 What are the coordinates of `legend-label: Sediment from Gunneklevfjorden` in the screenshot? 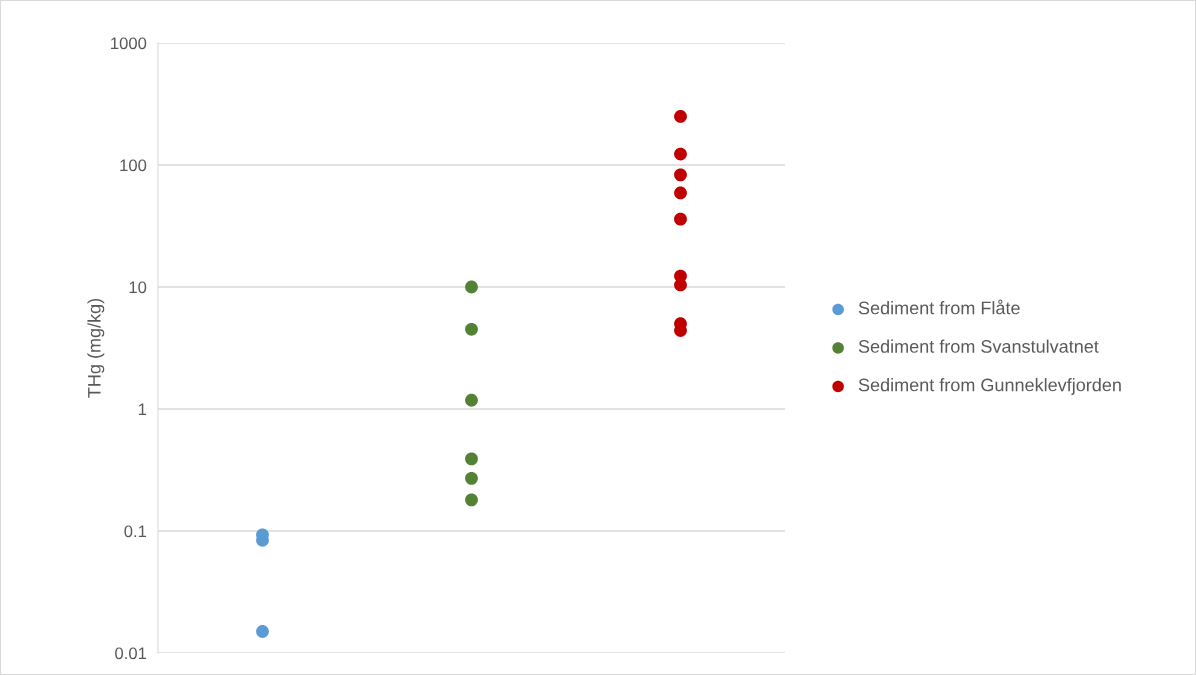 It's located at (989, 386).